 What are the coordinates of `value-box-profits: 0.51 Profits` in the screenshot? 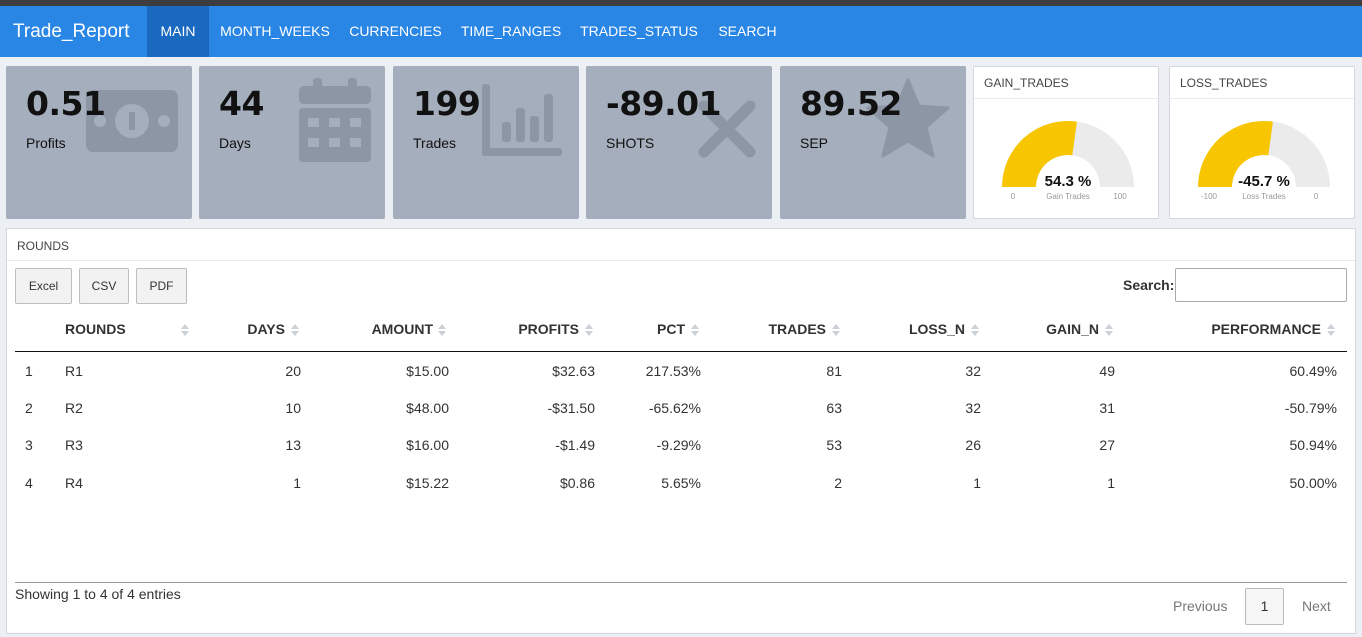 It's located at (99, 142).